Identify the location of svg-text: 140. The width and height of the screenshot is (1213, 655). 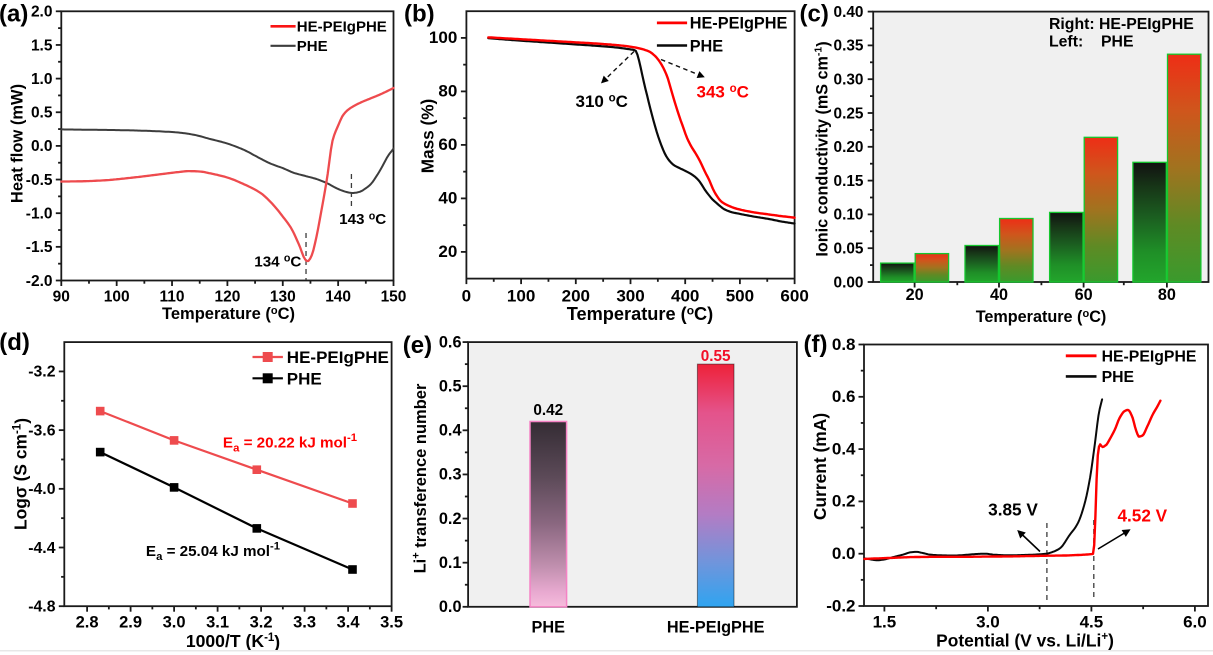
(338, 296).